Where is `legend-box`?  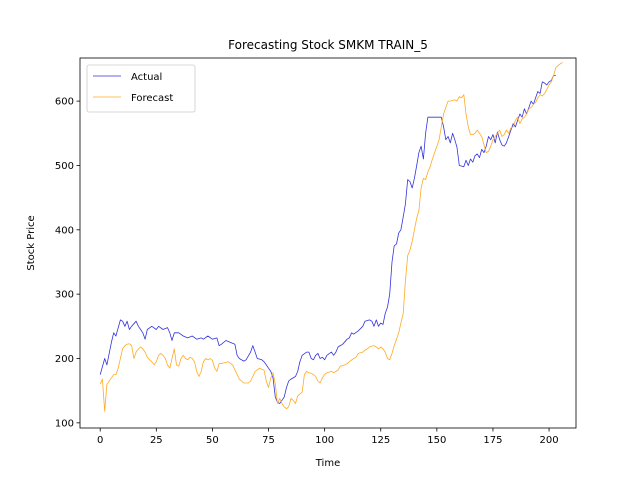 legend-box is located at coordinates (141, 88).